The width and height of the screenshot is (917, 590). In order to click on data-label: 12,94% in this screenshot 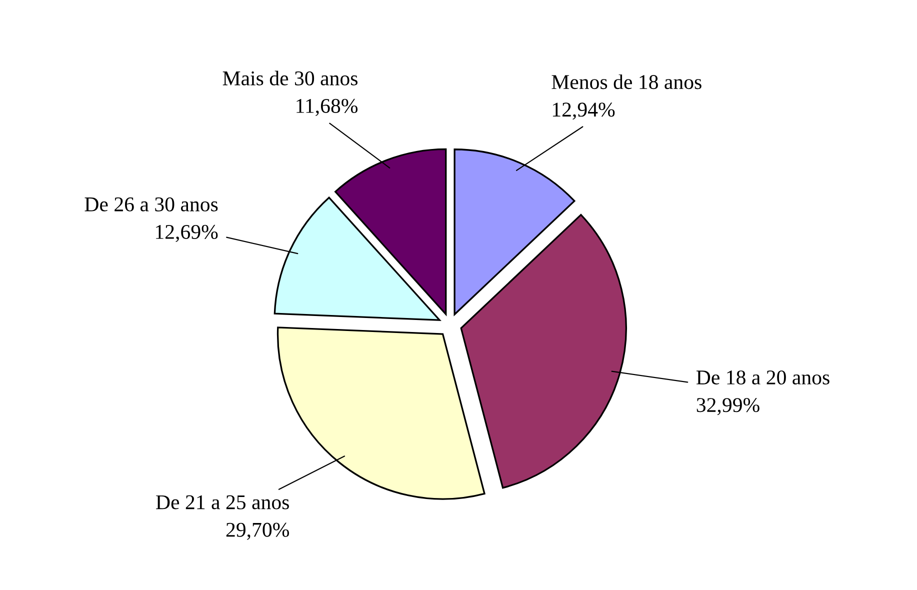, I will do `click(583, 111)`.